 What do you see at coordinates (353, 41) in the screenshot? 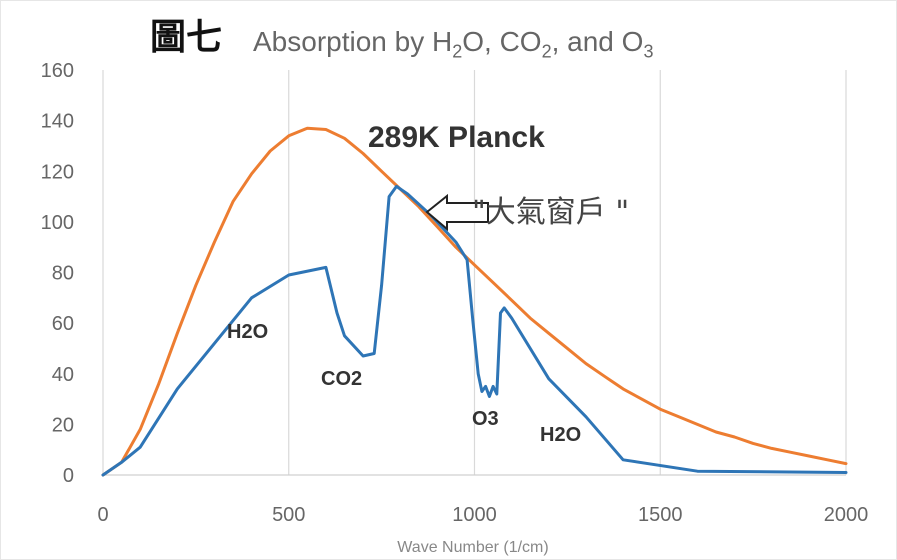
I see `title-text-1: Absorption by H` at bounding box center [353, 41].